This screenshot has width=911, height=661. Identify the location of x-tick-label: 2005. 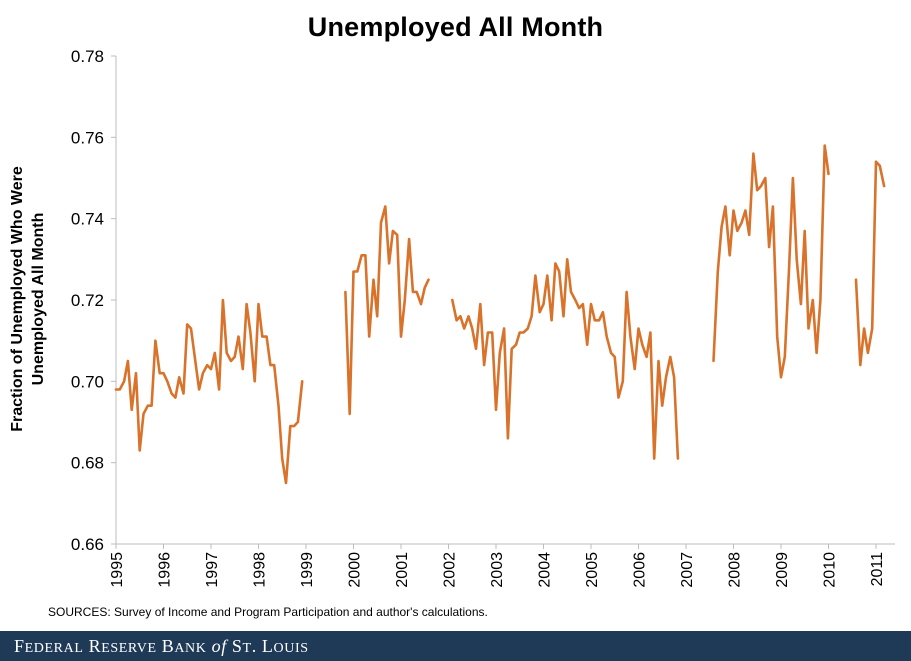
(592, 570).